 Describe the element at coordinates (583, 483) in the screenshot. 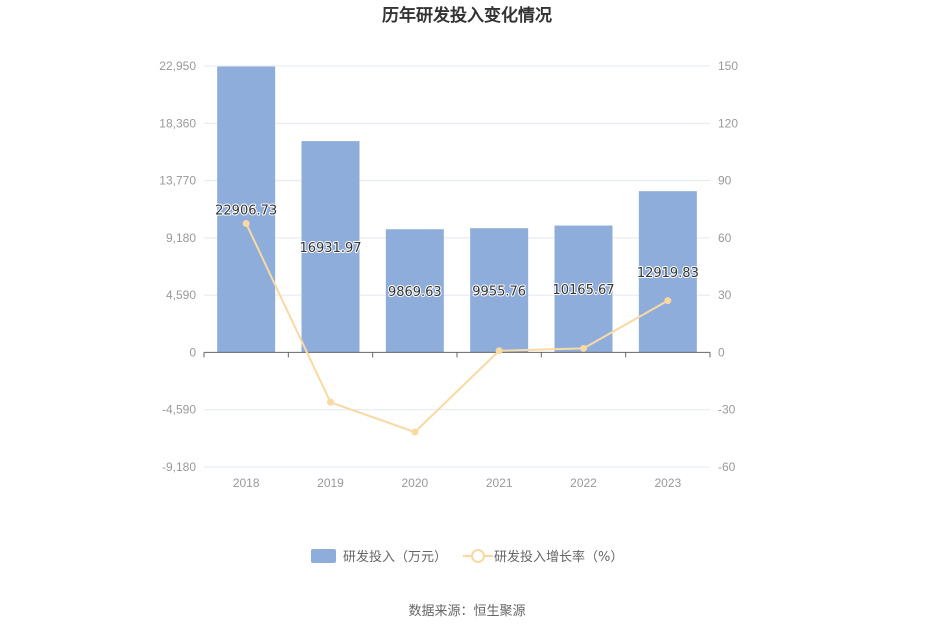

I see `x-axis-tick-label: 2022` at that location.